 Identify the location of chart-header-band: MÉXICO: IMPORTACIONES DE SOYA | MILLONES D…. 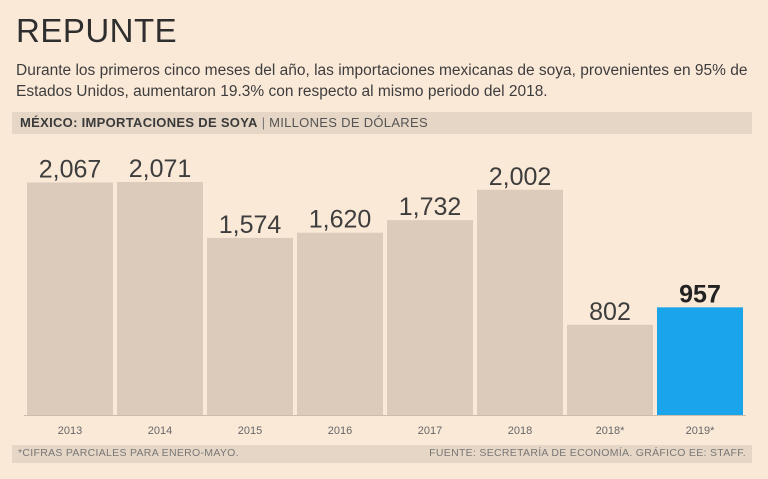
(382, 123).